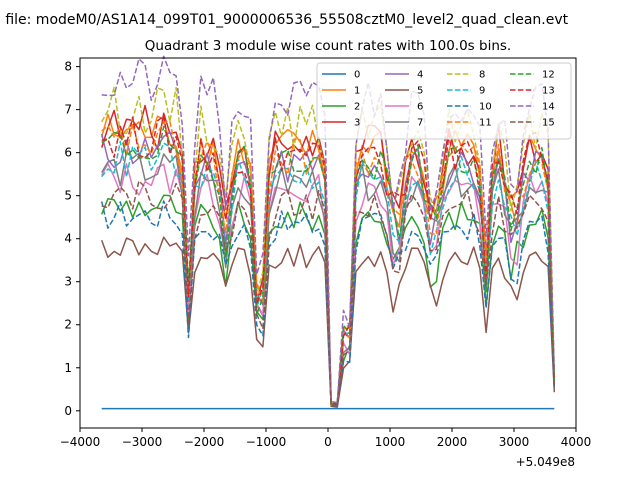 This screenshot has width=640, height=480. What do you see at coordinates (390, 442) in the screenshot?
I see `x-tick-label: 1000` at bounding box center [390, 442].